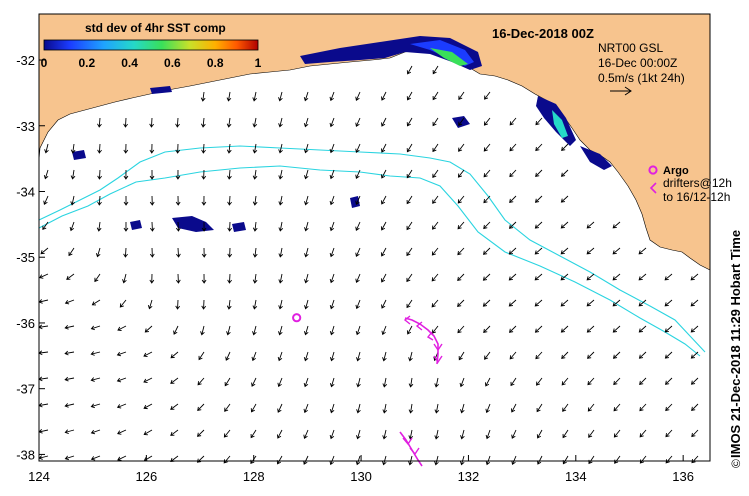 Image resolution: width=749 pixels, height=496 pixels. What do you see at coordinates (147, 476) in the screenshot?
I see `x-tick-label: 126` at bounding box center [147, 476].